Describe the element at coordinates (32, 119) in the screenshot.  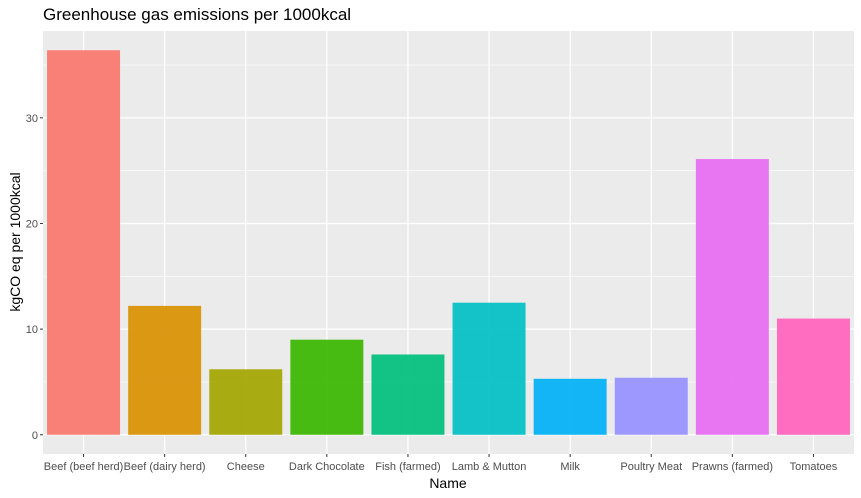
I see `y-tick-label: 30` at that location.